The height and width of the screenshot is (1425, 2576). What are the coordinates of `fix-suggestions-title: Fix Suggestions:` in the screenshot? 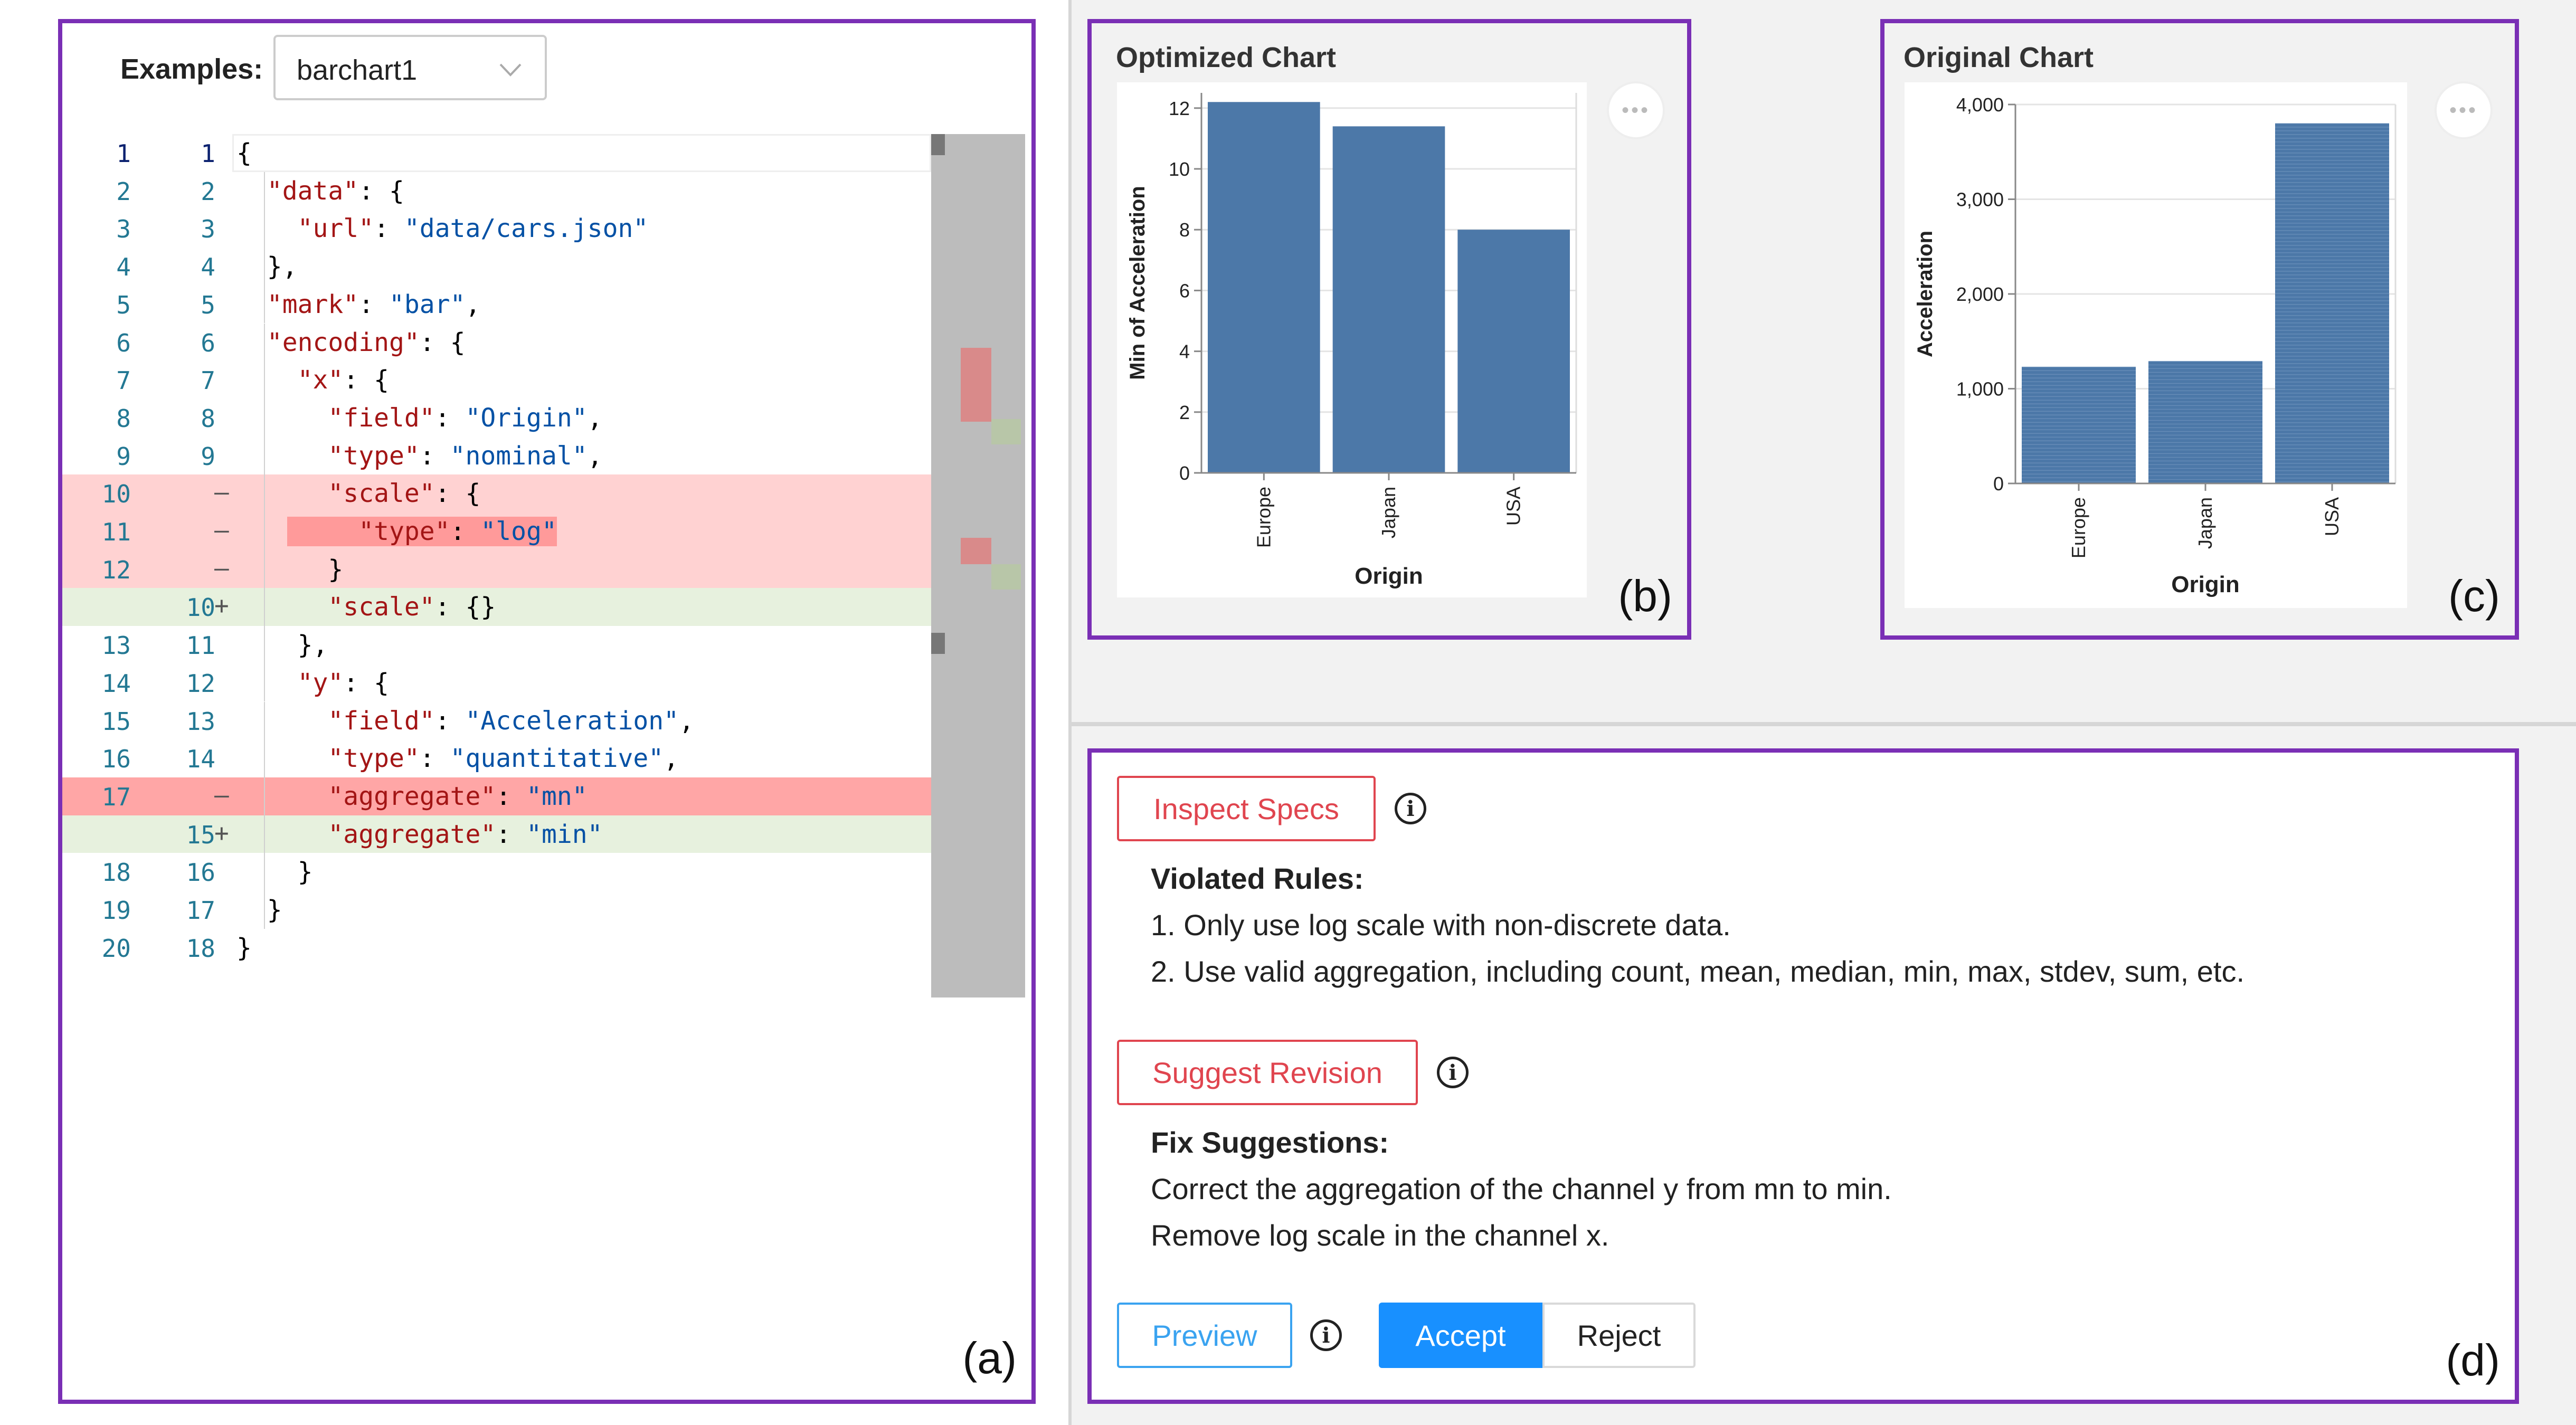 It's located at (1270, 1142).